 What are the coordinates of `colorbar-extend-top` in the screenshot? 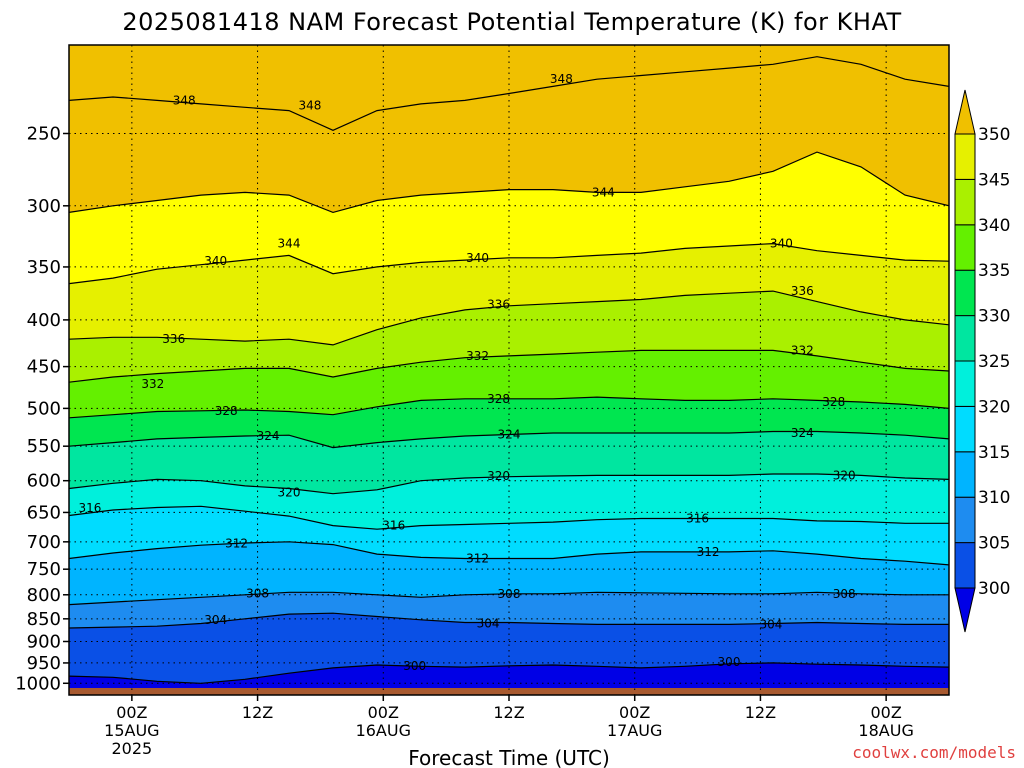 It's located at (965, 112).